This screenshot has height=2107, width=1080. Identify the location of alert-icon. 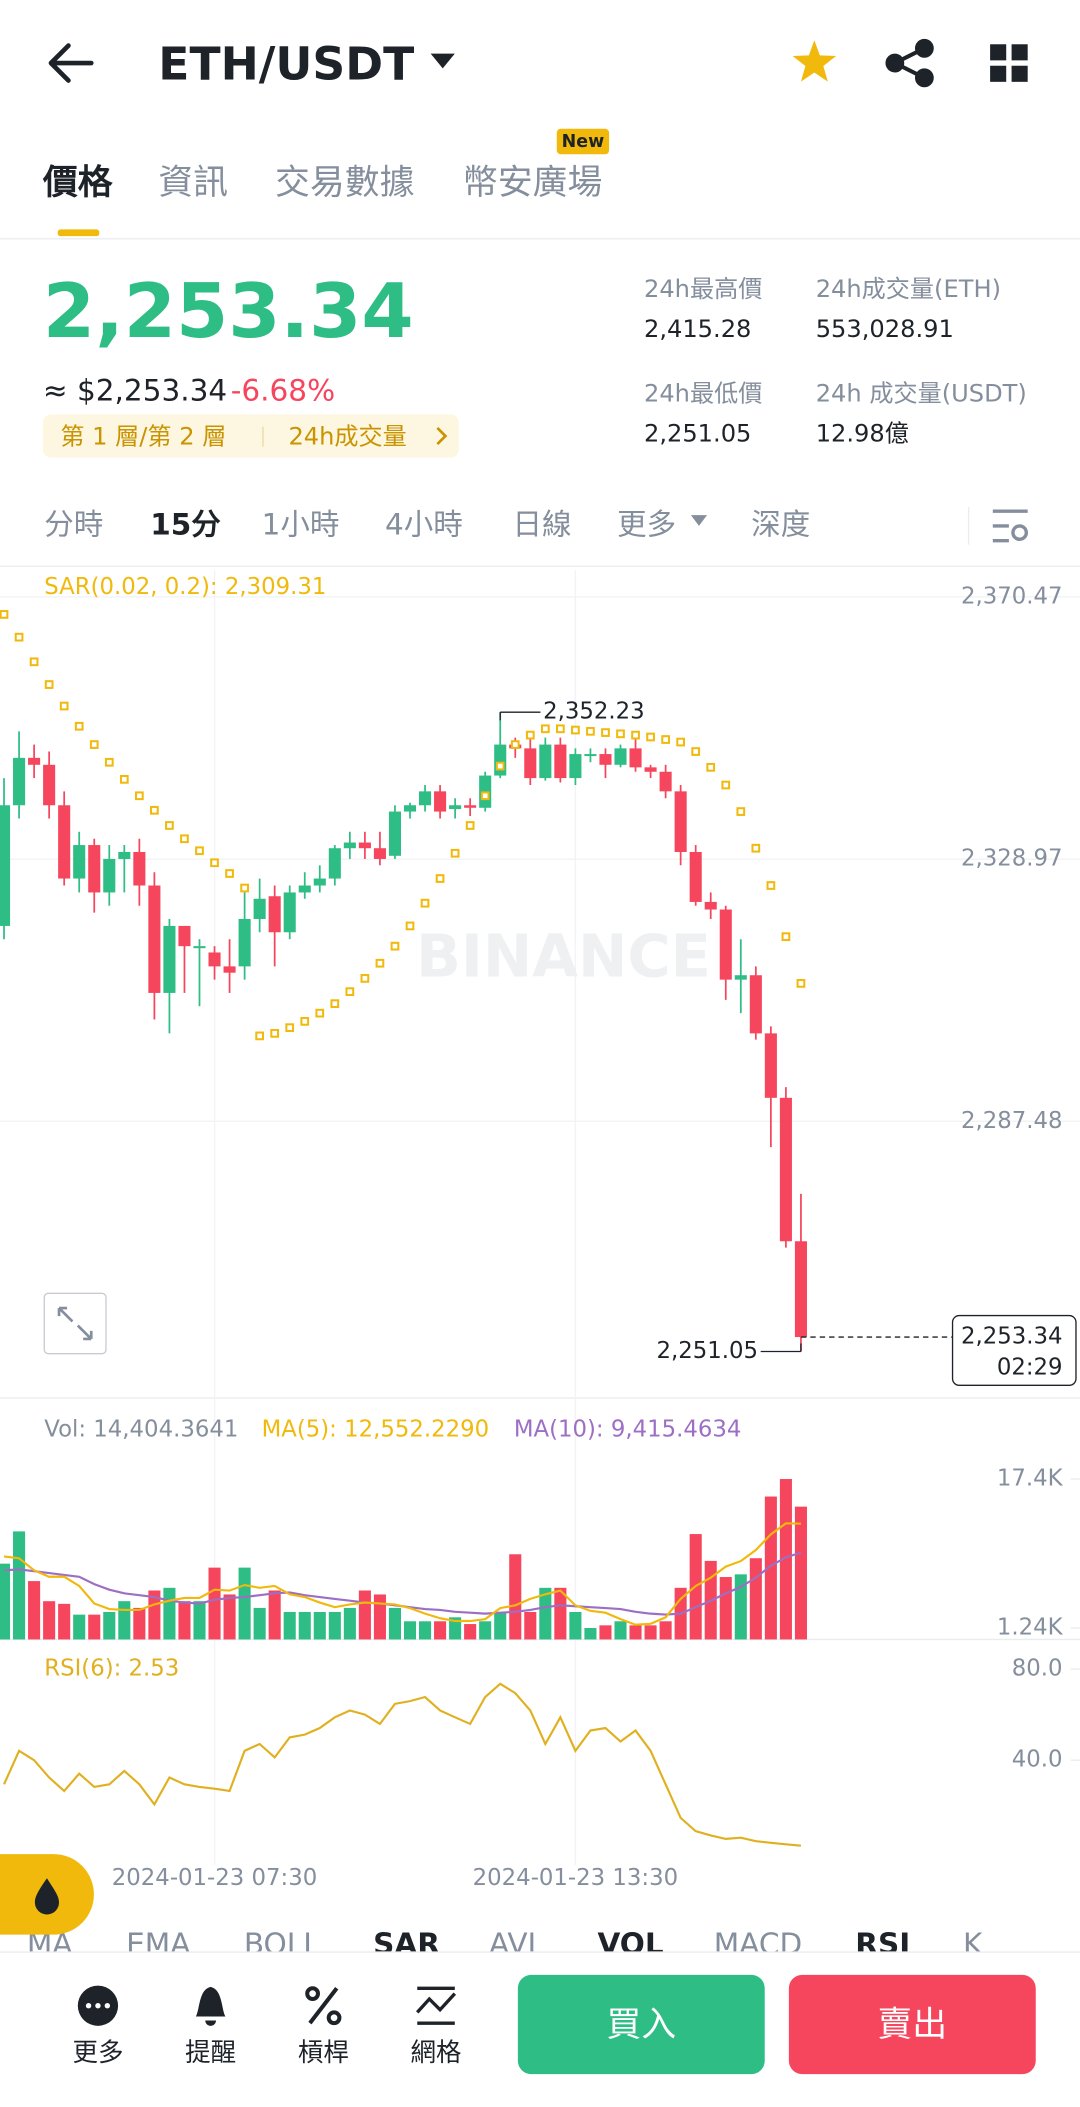
(210, 2006).